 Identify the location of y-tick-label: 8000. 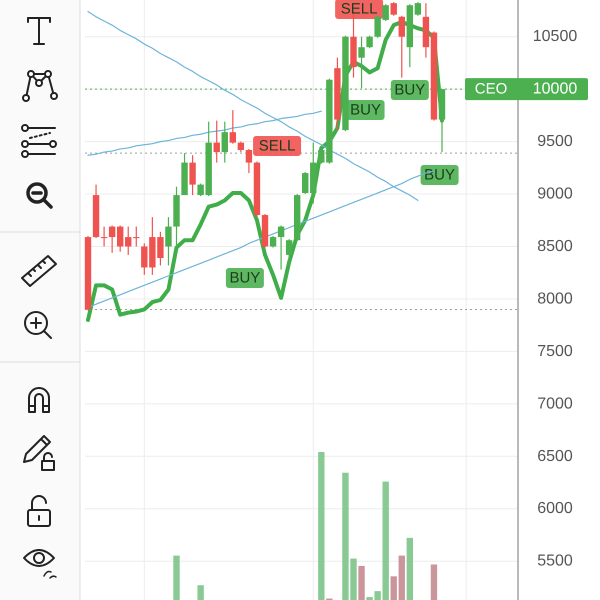
(555, 299).